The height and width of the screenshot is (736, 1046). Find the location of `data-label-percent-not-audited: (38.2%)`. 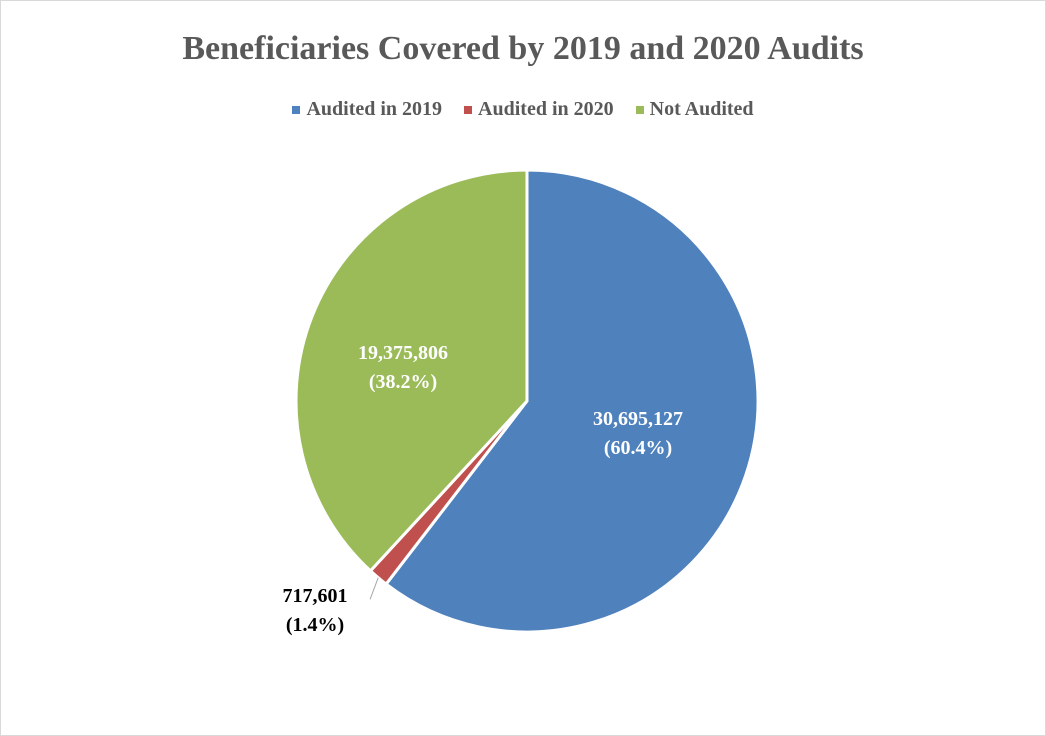

data-label-percent-not-audited: (38.2%) is located at coordinates (403, 382).